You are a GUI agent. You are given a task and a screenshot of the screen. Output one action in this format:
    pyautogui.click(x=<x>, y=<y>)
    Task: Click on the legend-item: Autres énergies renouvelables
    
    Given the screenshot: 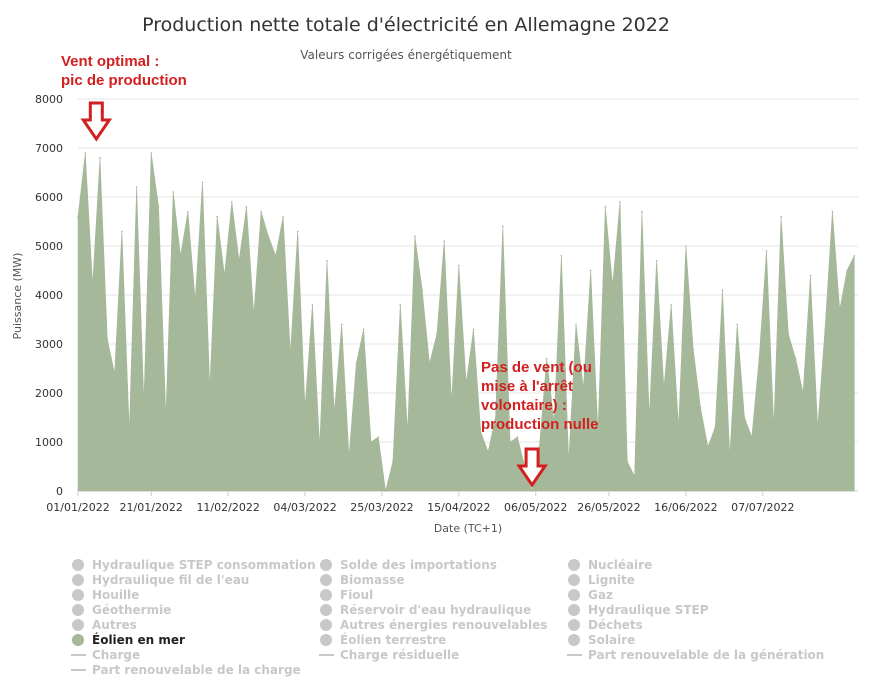 What is the action you would take?
    pyautogui.click(x=433, y=625)
    